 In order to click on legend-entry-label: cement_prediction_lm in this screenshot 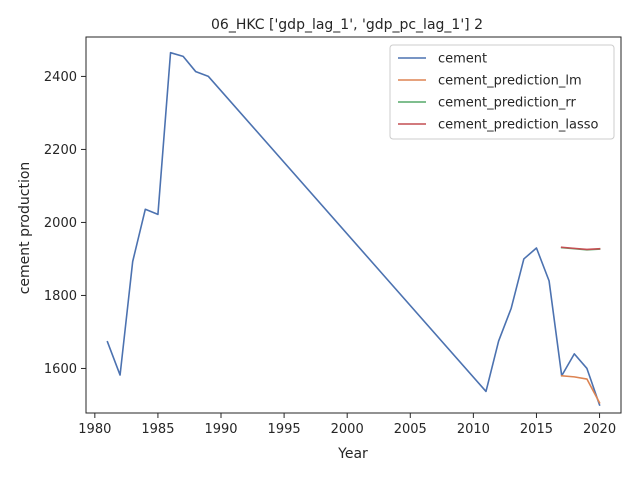, I will do `click(510, 81)`.